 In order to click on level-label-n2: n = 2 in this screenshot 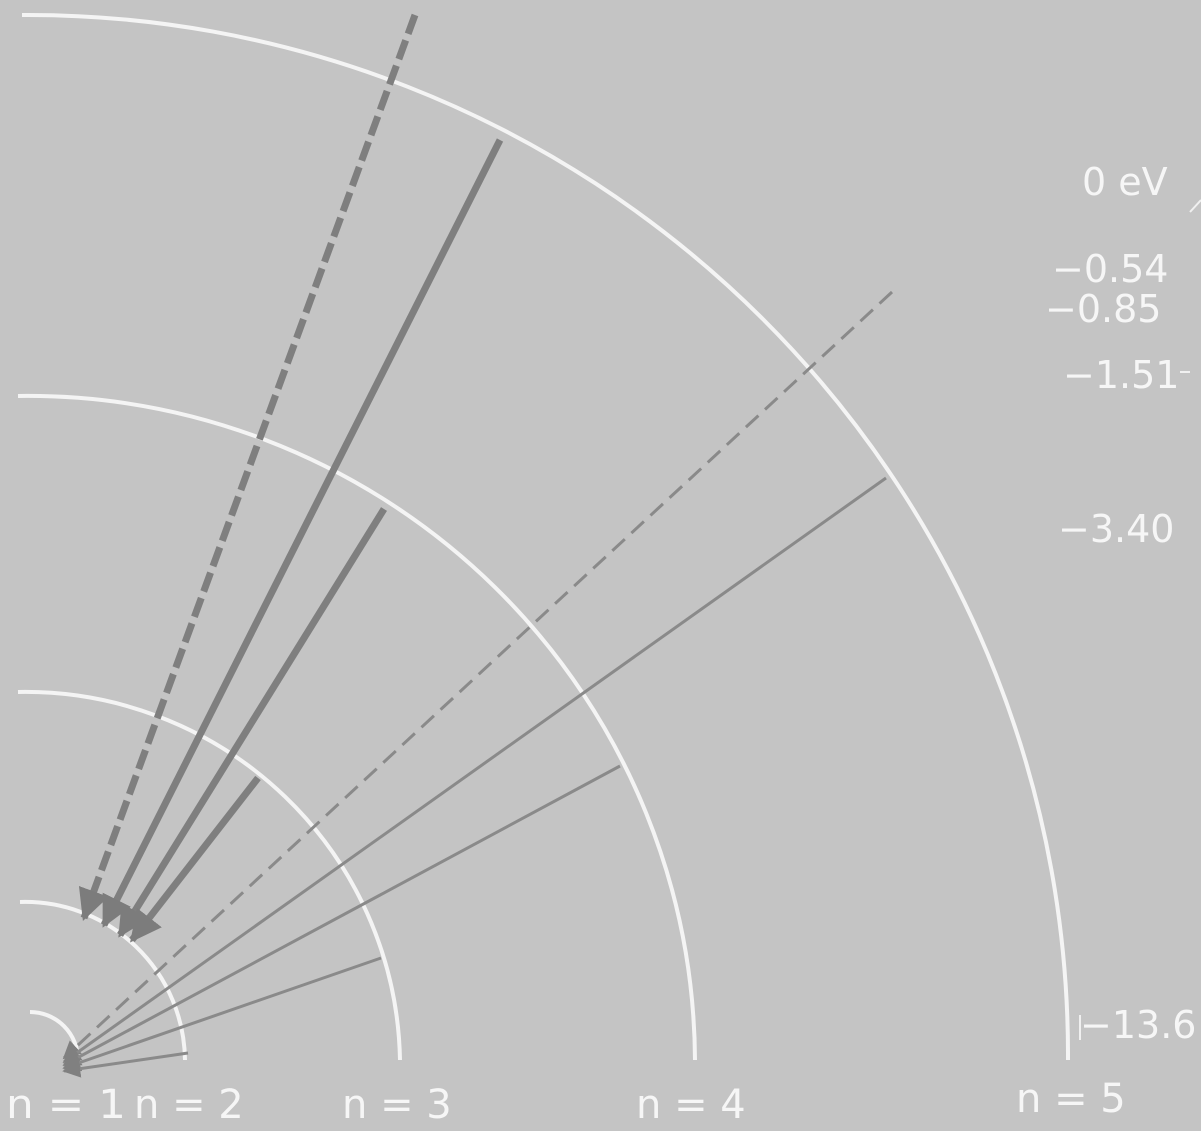, I will do `click(189, 1105)`.